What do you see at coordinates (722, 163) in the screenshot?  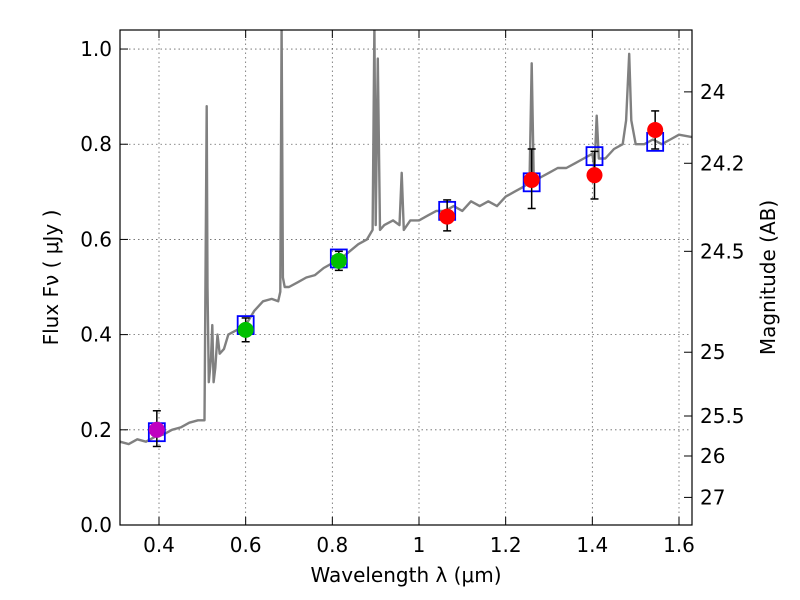 I see `y2-tick-label: 24.2` at bounding box center [722, 163].